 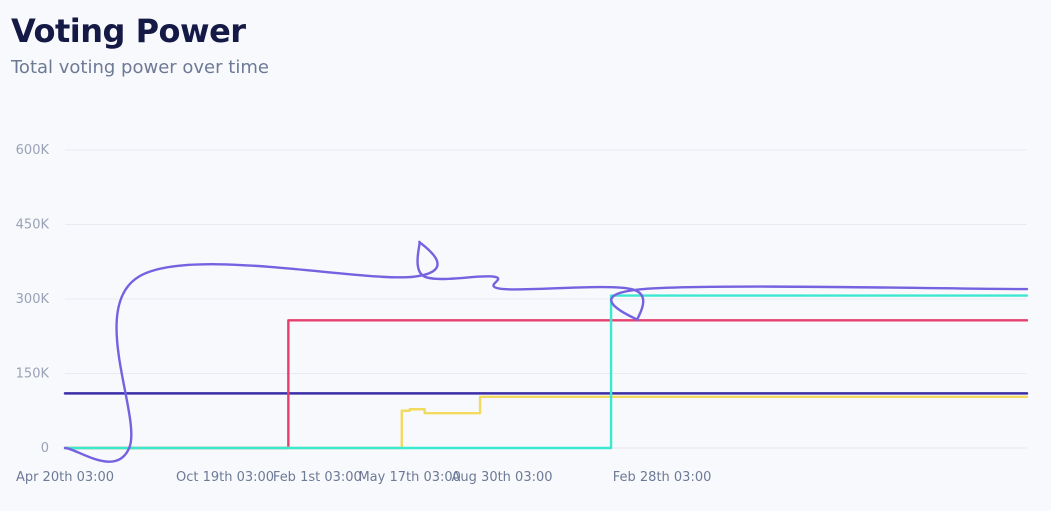 What do you see at coordinates (502, 477) in the screenshot?
I see `x-tick-label: Aug 30th 03:00` at bounding box center [502, 477].